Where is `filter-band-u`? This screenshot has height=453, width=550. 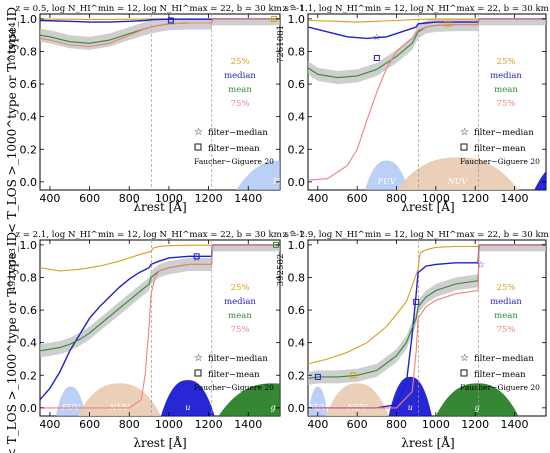 filter-band-u is located at coordinates (410, 396).